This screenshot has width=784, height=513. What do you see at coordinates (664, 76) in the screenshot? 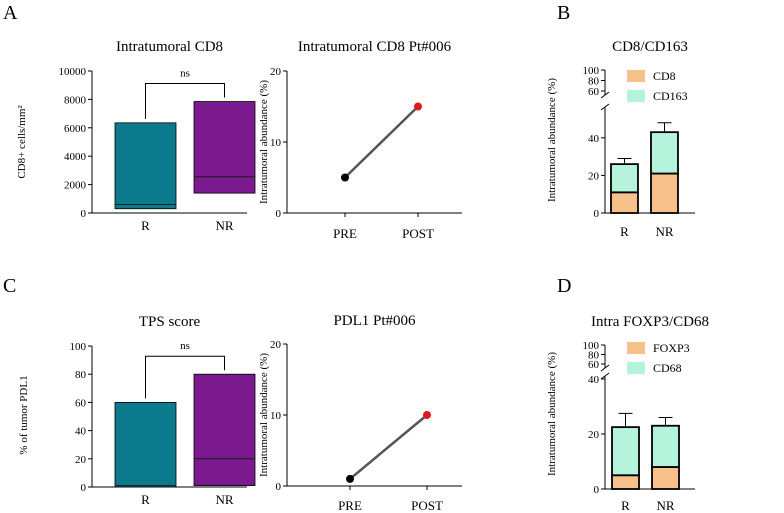
I see `legend-label: CD8` at bounding box center [664, 76].